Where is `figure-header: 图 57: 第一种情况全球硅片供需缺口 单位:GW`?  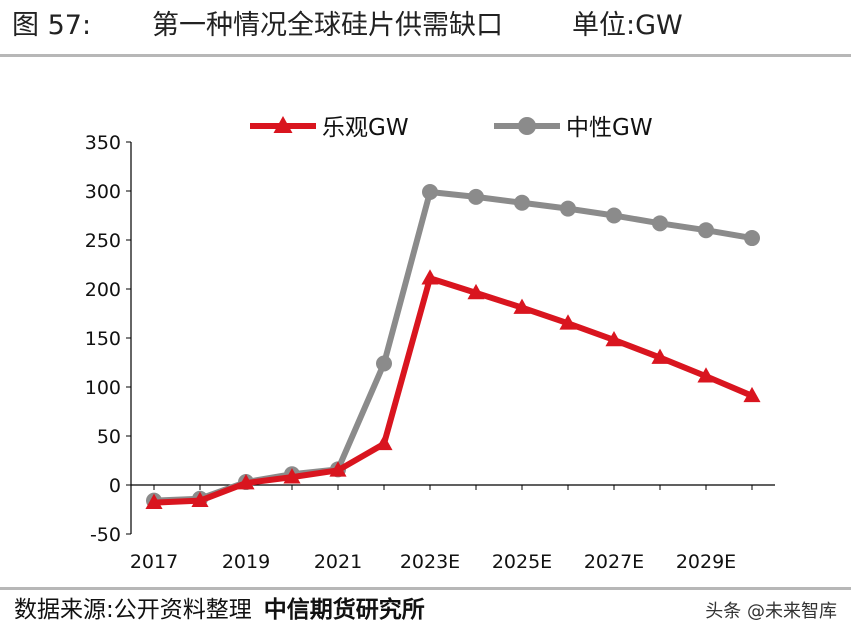
figure-header: 图 57: 第一种情况全球硅片供需缺口 单位:GW is located at coordinates (425, 26).